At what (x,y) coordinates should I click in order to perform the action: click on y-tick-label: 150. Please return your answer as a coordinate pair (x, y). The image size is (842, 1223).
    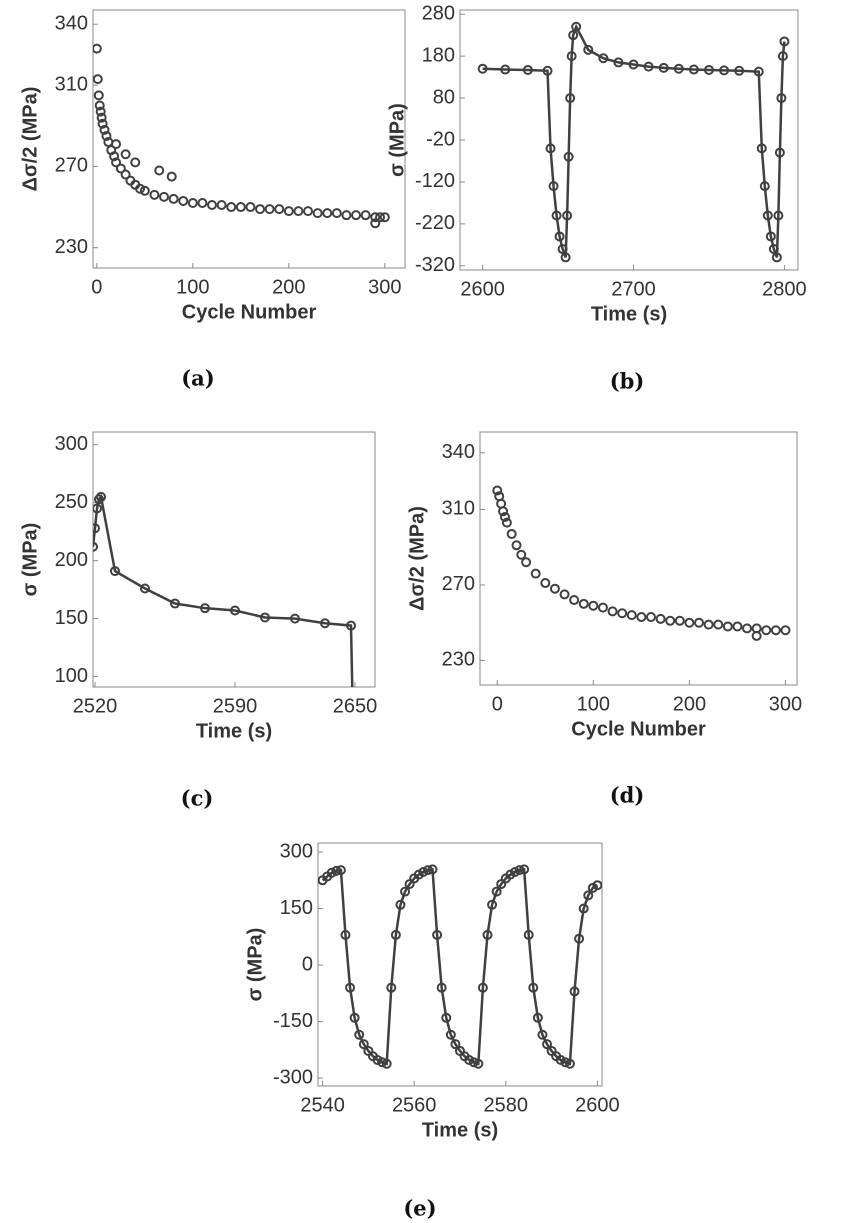
    Looking at the image, I should click on (71, 618).